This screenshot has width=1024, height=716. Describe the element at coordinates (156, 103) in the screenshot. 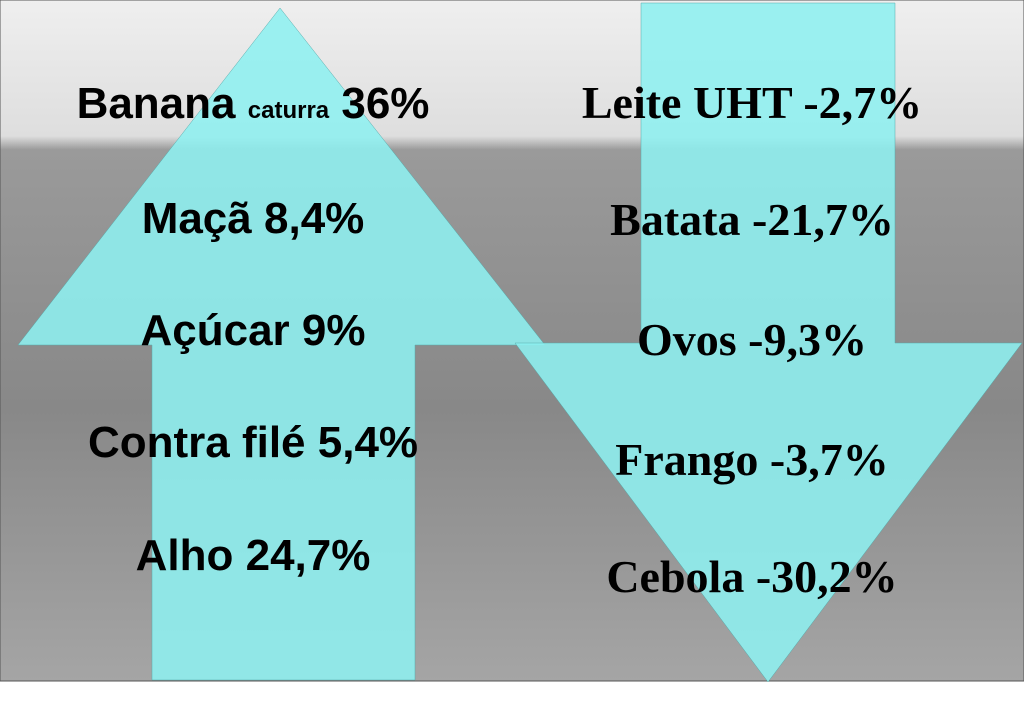

I see `item-name: Banana` at that location.